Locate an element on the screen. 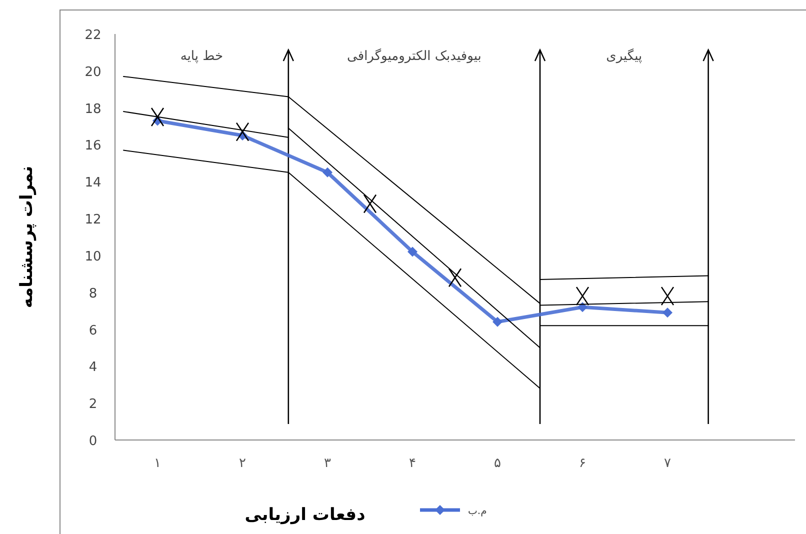  x-tick-label: ۷ is located at coordinates (668, 463).